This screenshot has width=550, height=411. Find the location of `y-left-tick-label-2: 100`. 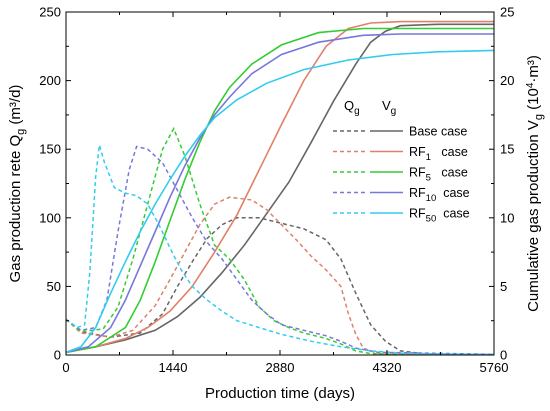

y-left-tick-label-2: 100 is located at coordinates (50, 217).